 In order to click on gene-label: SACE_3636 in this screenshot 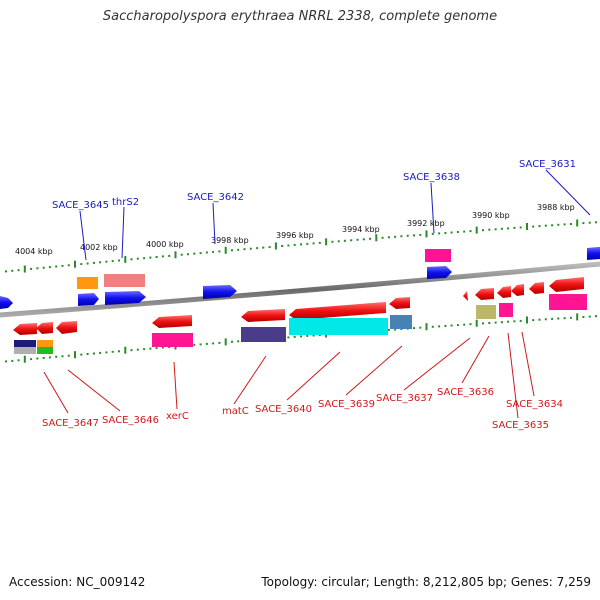, I will do `click(465, 392)`.